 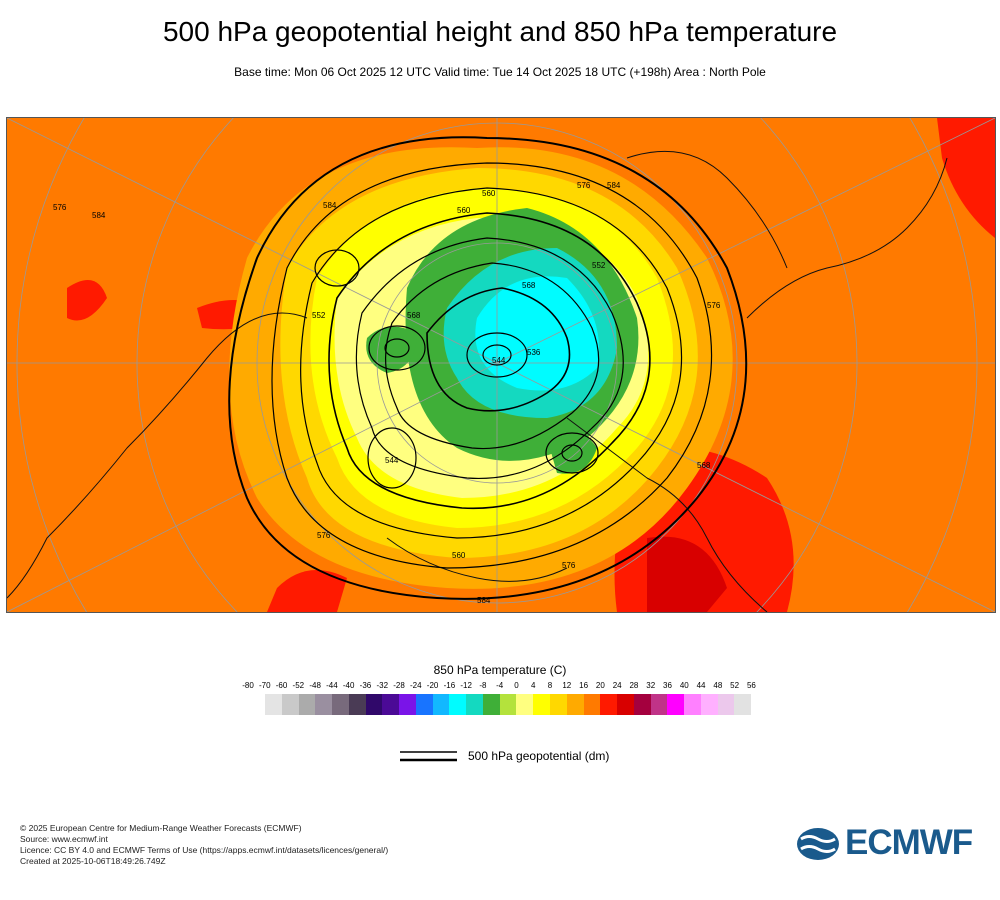 I want to click on colorbar-tick-label: 8, so click(x=550, y=685).